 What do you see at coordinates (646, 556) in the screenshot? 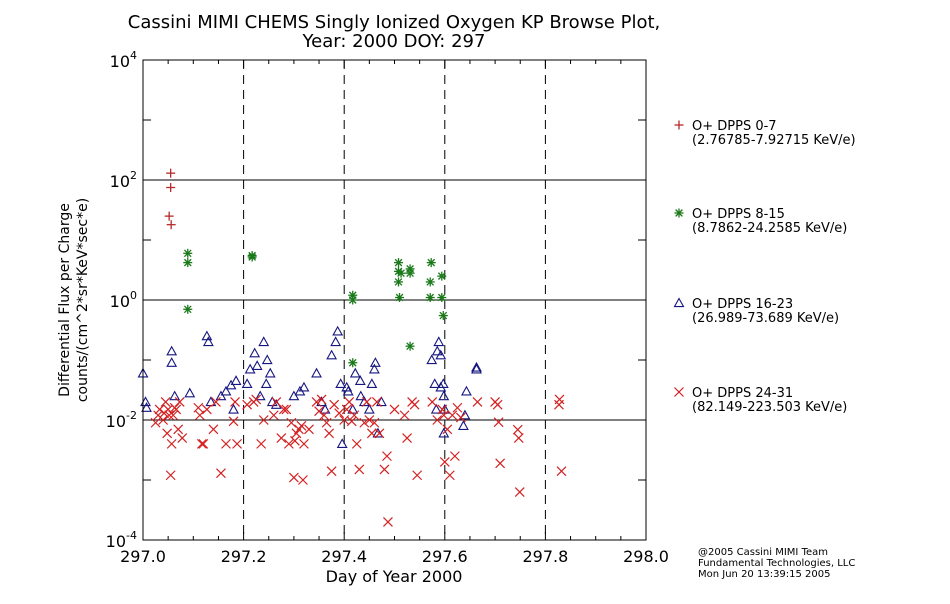
I see `x-tick-label: 298.0` at bounding box center [646, 556].